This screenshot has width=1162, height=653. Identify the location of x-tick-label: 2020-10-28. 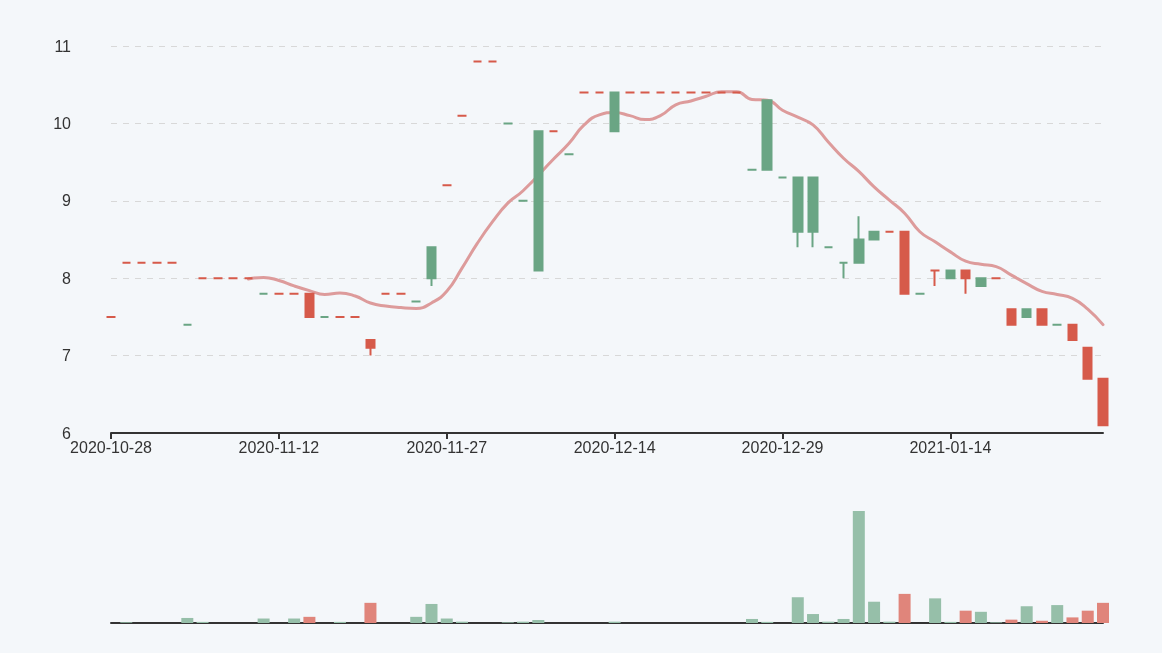
(111, 447).